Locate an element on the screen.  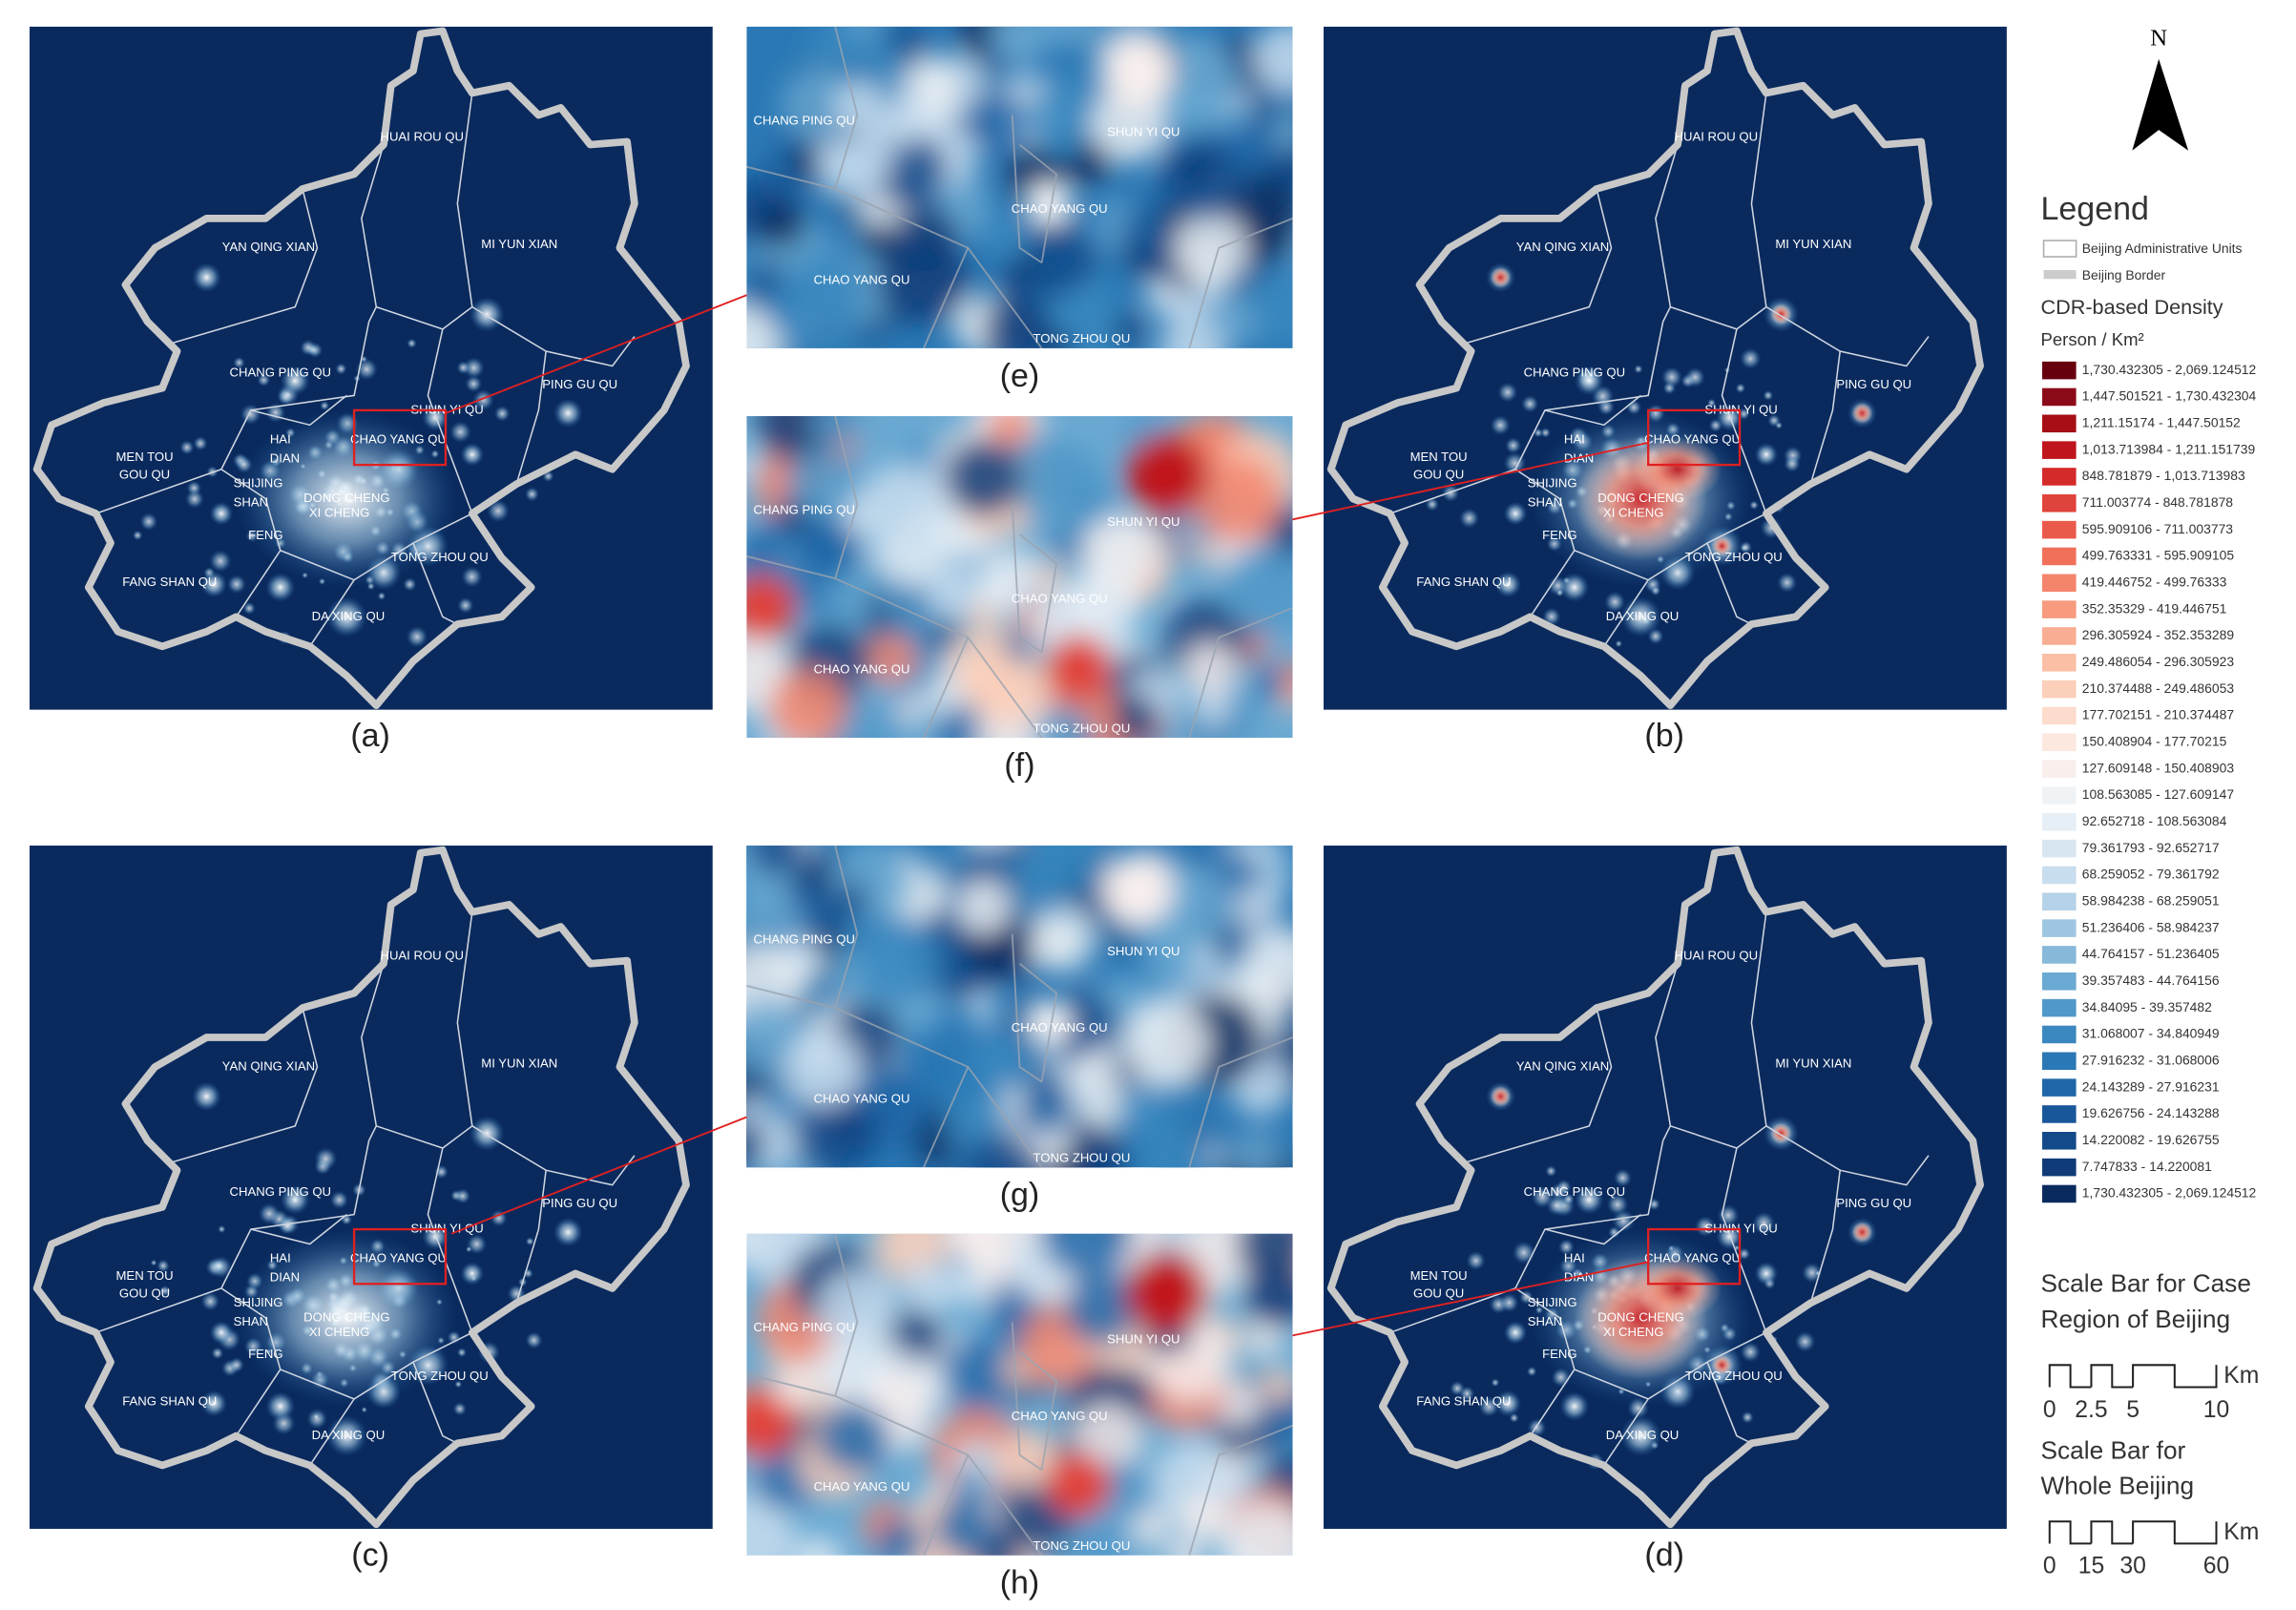
scale-title: Whole Beijing is located at coordinates (2117, 1486).